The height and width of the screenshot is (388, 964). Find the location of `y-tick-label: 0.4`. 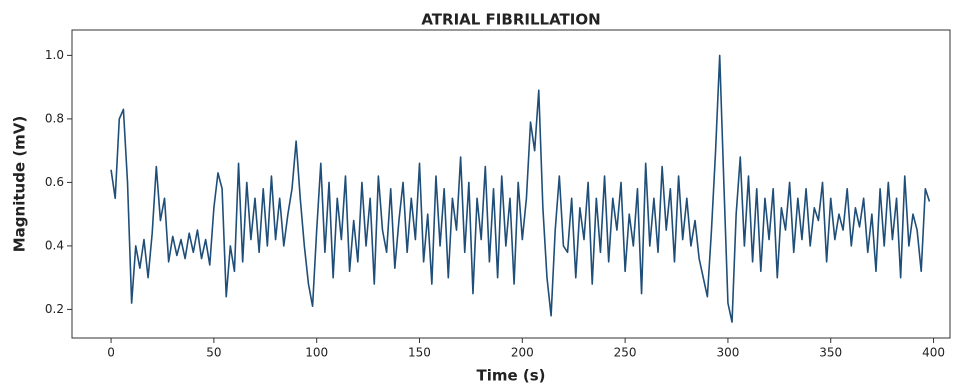

y-tick-label: 0.4 is located at coordinates (54, 245).